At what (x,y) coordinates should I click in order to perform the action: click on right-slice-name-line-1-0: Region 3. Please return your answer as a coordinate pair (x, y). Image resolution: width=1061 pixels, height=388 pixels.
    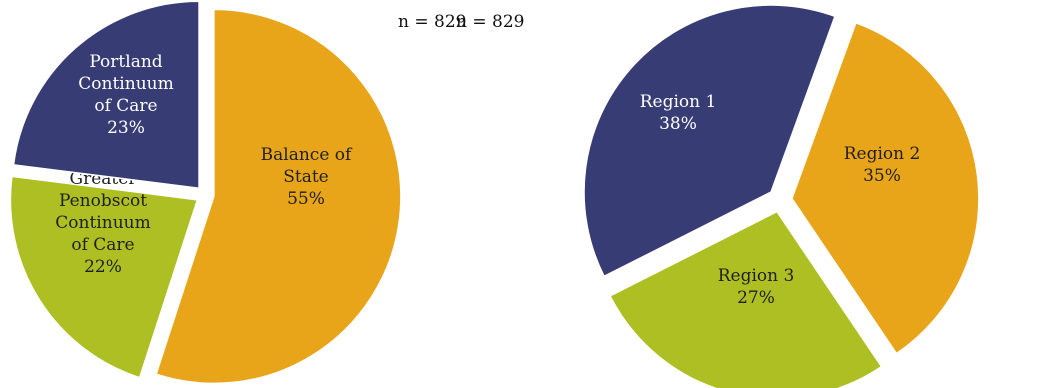
    Looking at the image, I should click on (756, 276).